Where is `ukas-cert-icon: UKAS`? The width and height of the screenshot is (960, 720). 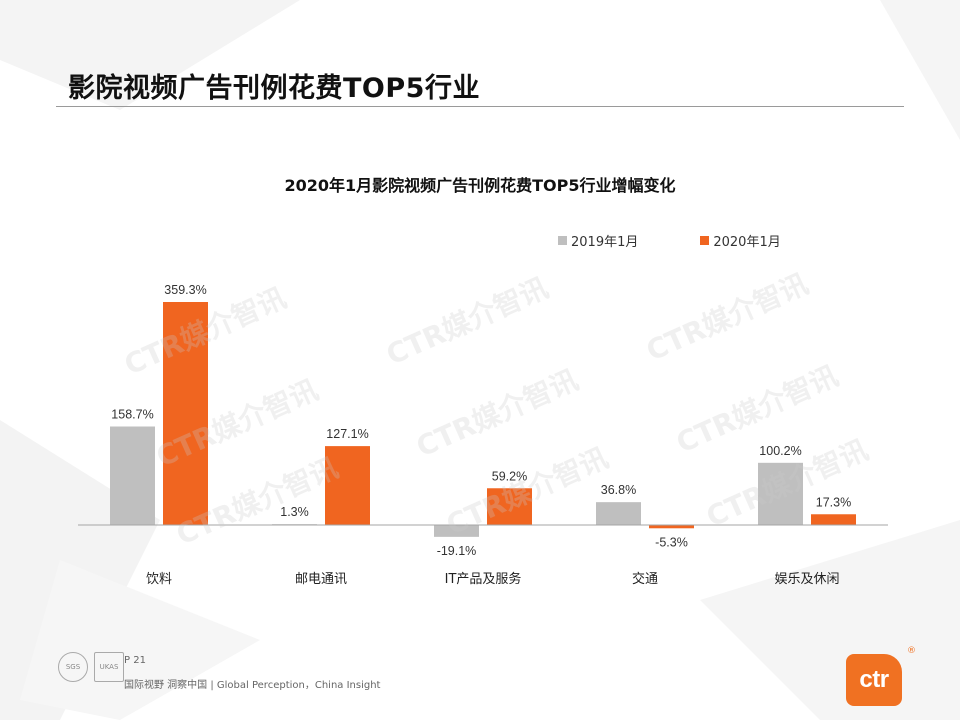 ukas-cert-icon: UKAS is located at coordinates (109, 667).